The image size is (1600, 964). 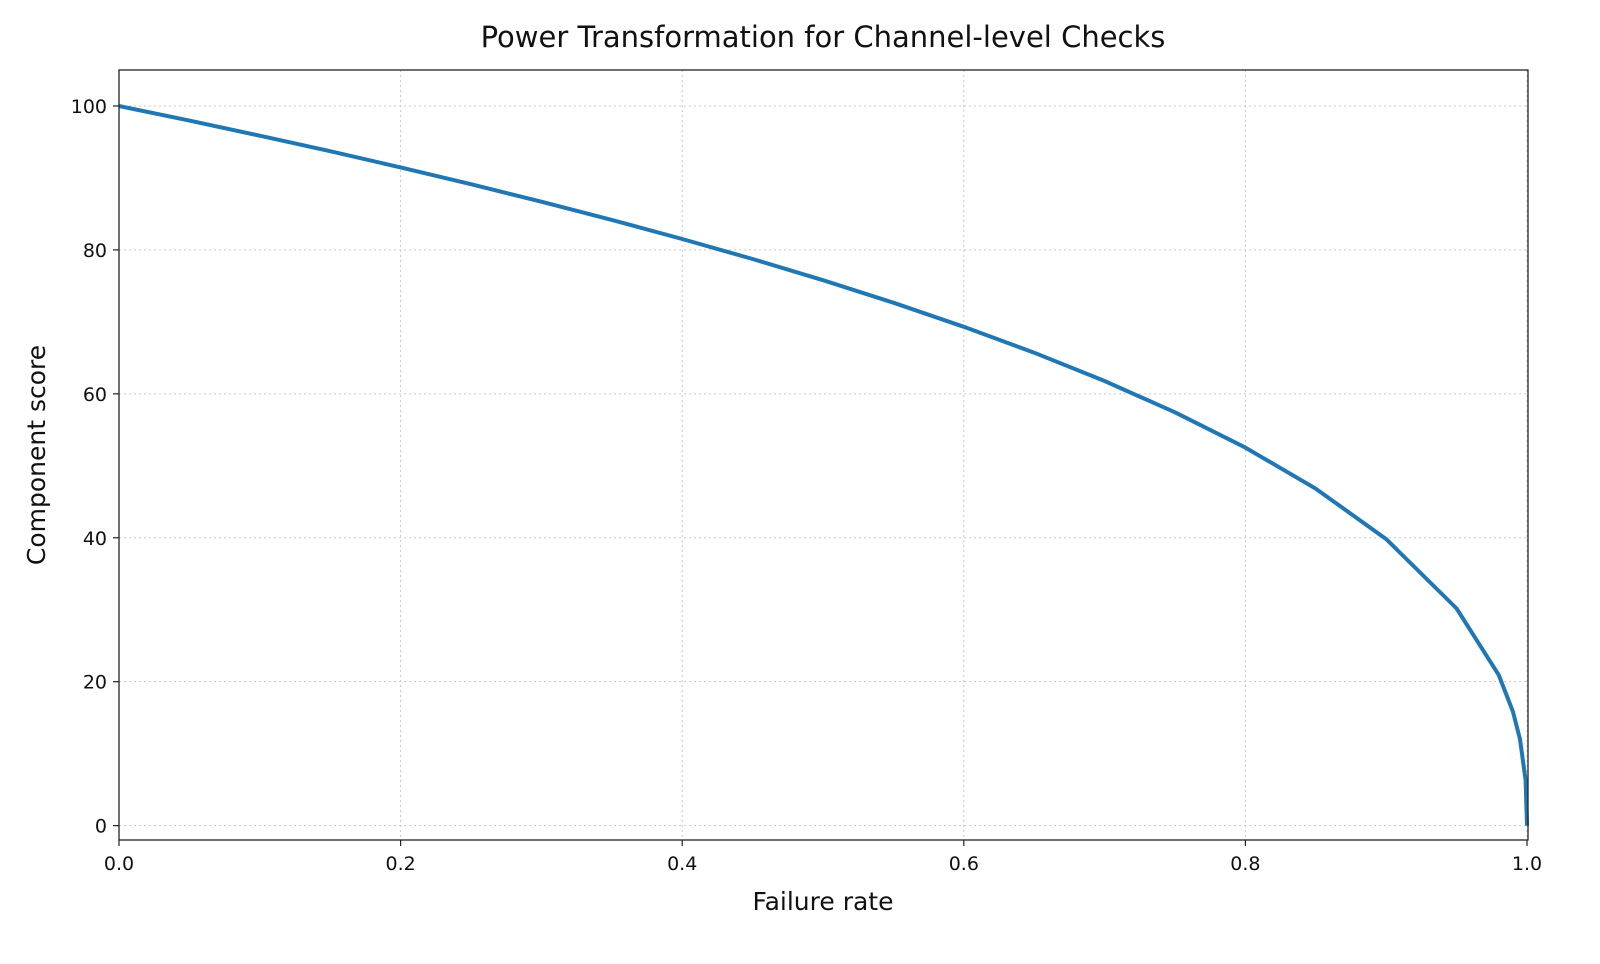 I want to click on x-tick-label: 1.0, so click(x=1527, y=864).